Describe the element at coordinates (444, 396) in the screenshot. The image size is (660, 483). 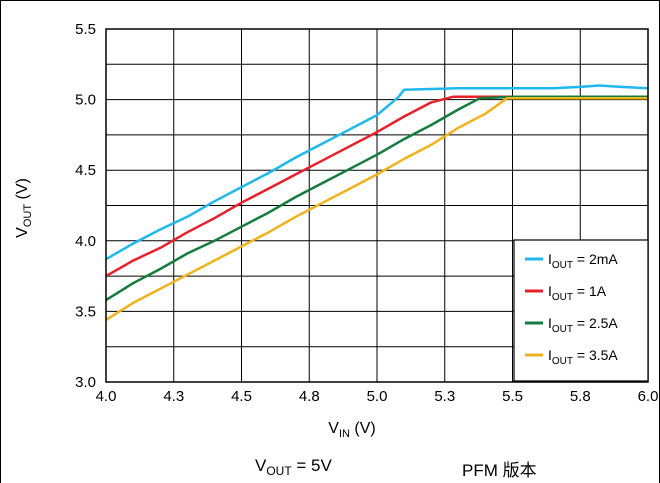
I see `x-tick-label: 5.3` at that location.